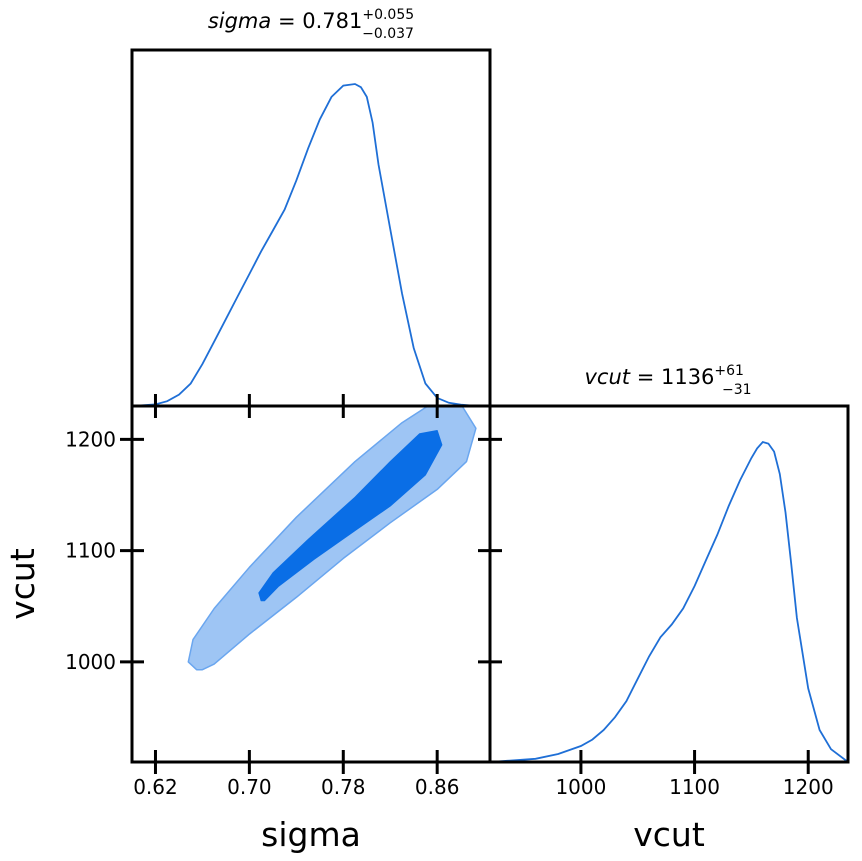  I want to click on joint-ytick-label: 1000, so click(90, 662).